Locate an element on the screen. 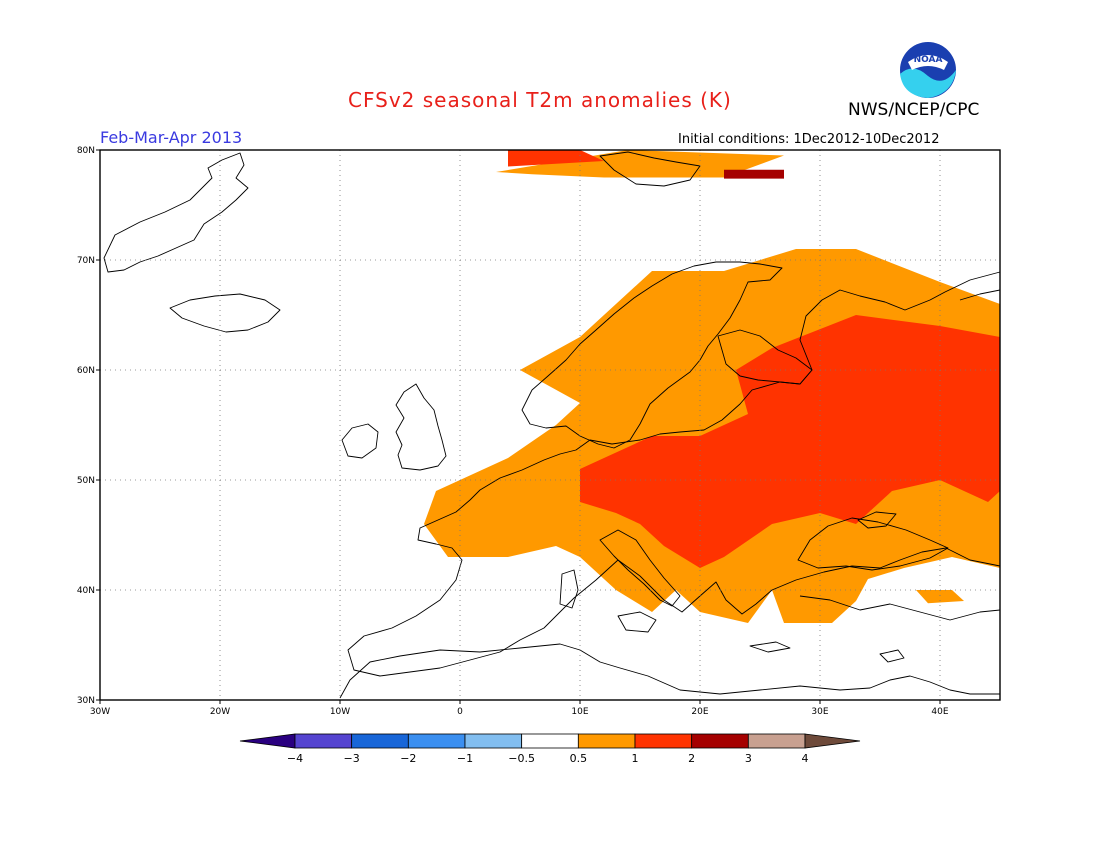 The height and width of the screenshot is (850, 1100). legend-label-6: 1 is located at coordinates (635, 758).